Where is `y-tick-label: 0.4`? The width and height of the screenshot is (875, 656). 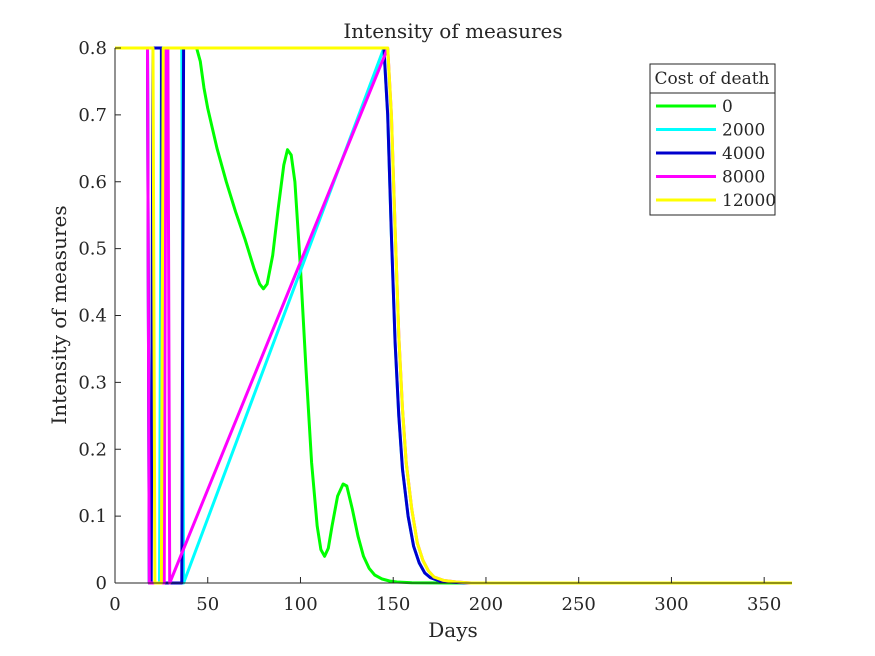 y-tick-label: 0.4 is located at coordinates (92, 316).